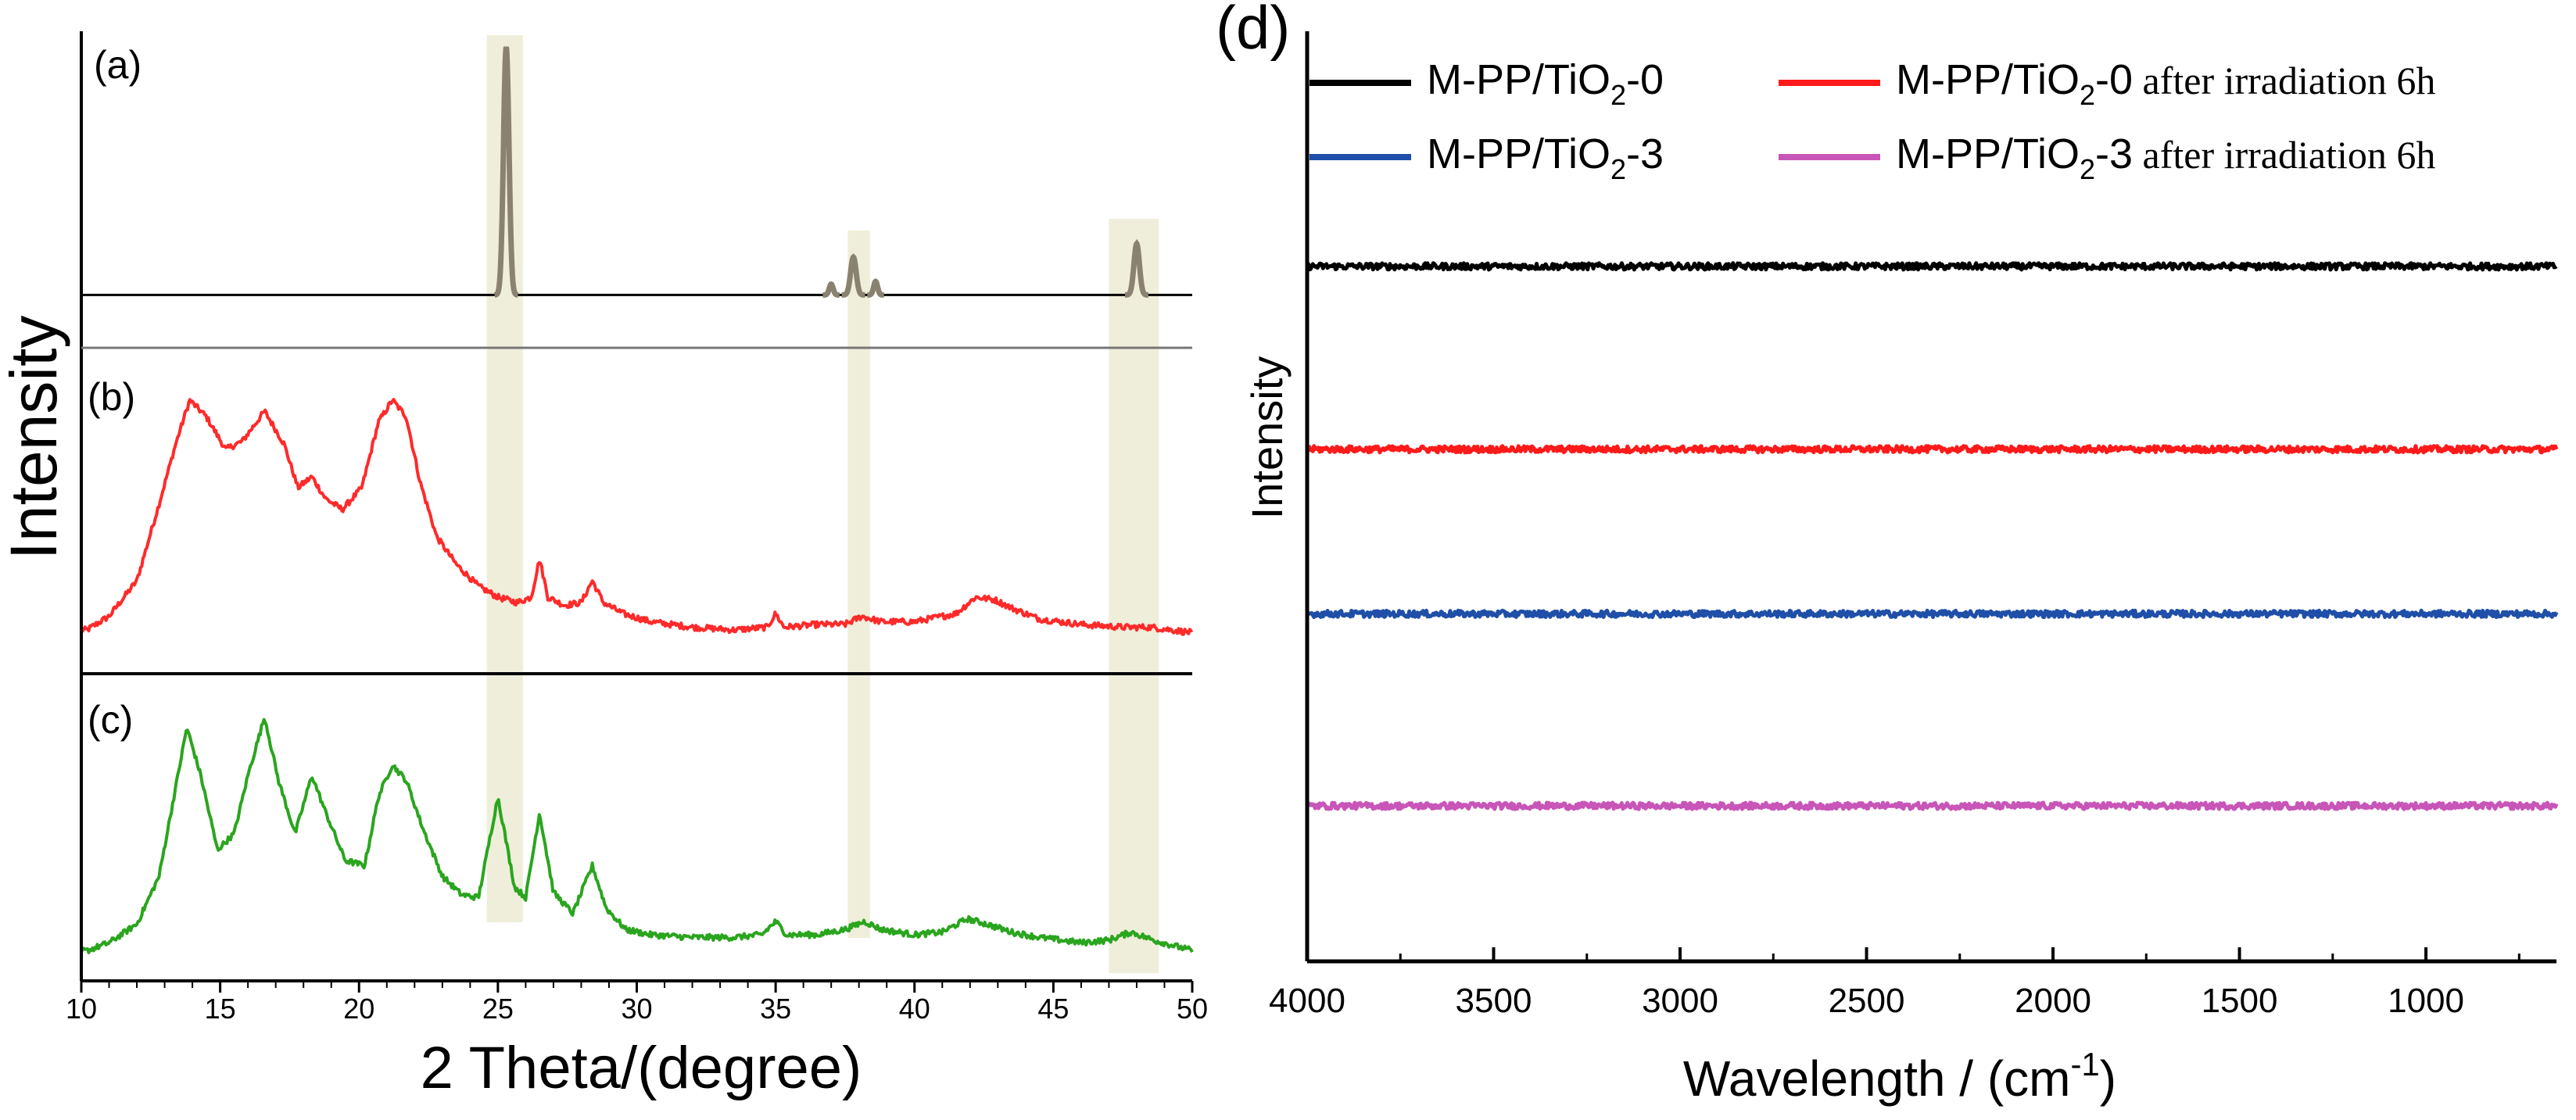 The height and width of the screenshot is (1120, 2576). Describe the element at coordinates (1253, 31) in the screenshot. I see `ftir-panel-label: (d)` at that location.